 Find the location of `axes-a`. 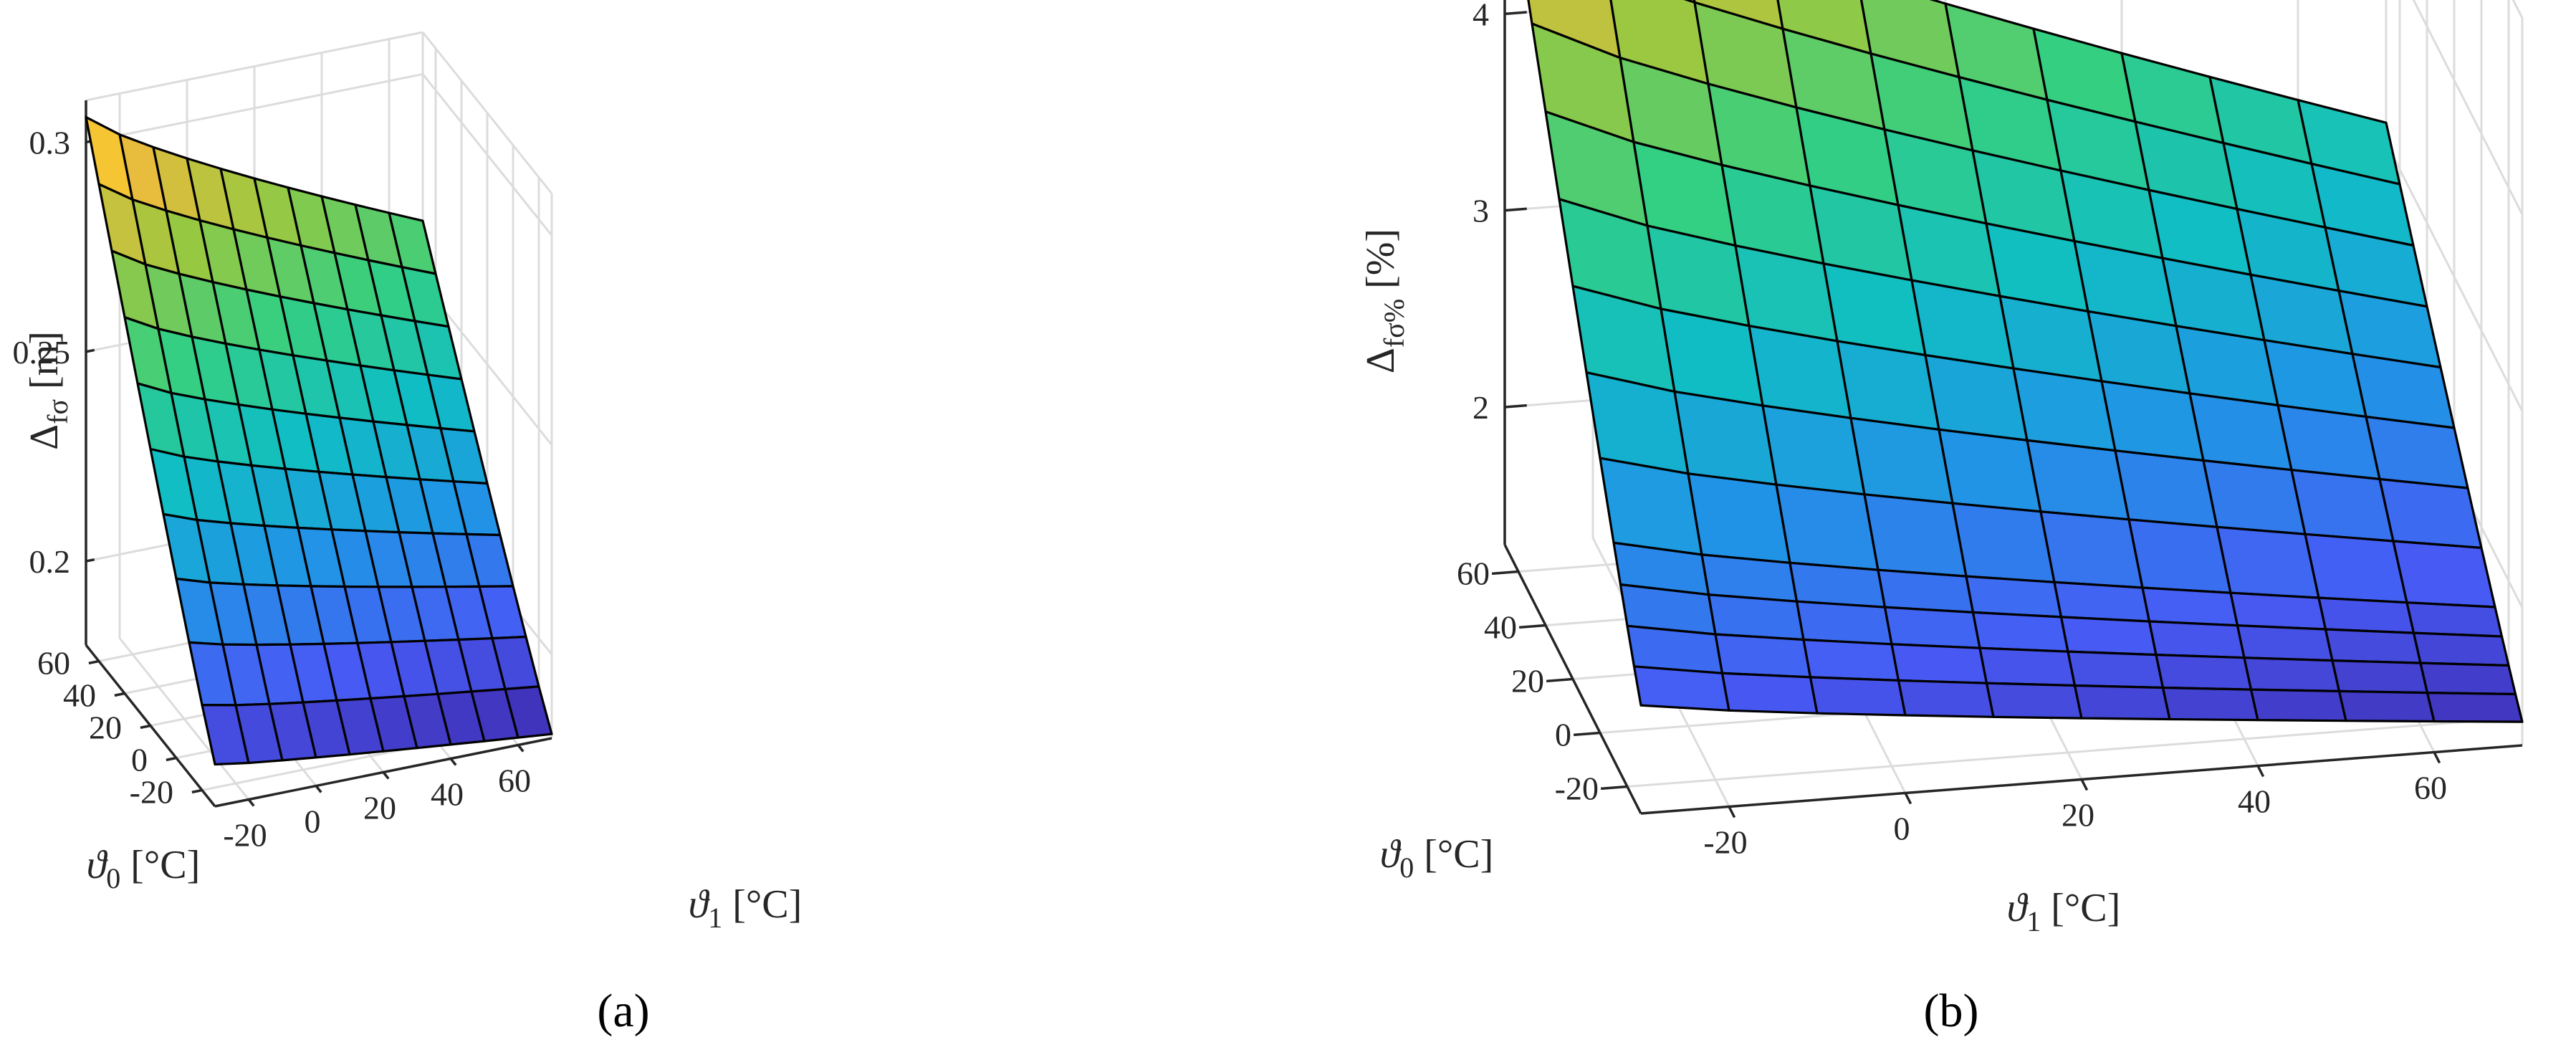

axes-a is located at coordinates (319, 454).